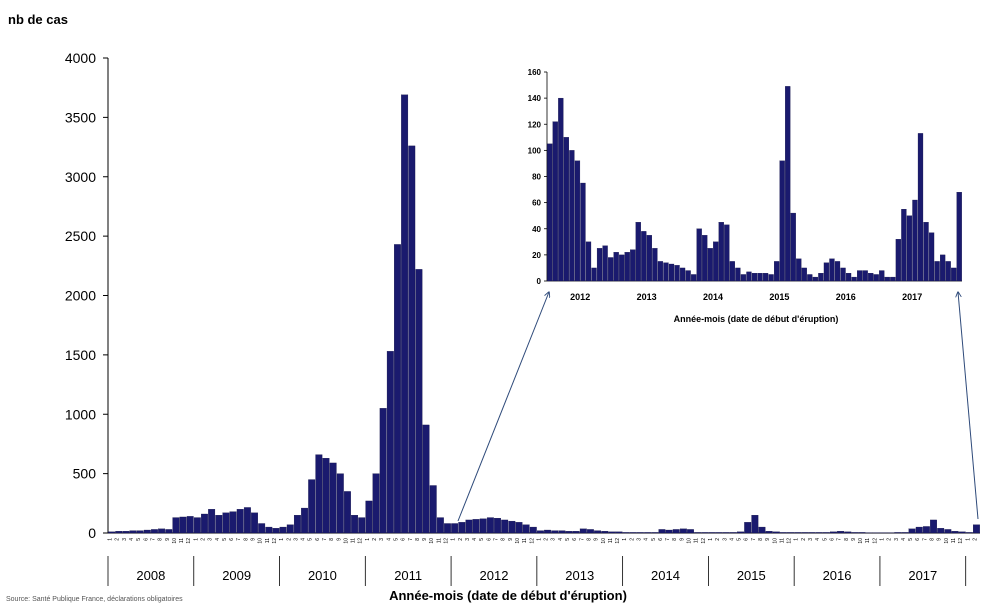 This screenshot has height=609, width=982. I want to click on connector-arrow-2011, so click(503, 406).